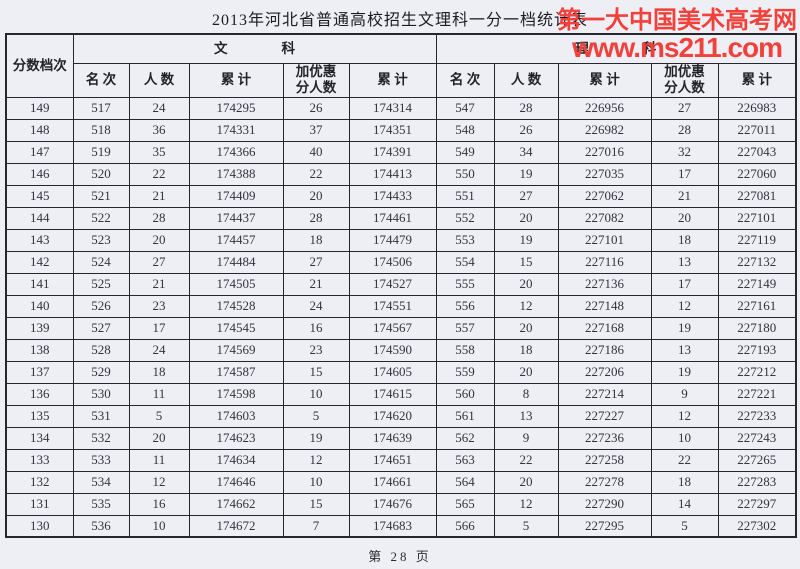 This screenshot has width=800, height=569. I want to click on table-cell: 174661, so click(392, 482).